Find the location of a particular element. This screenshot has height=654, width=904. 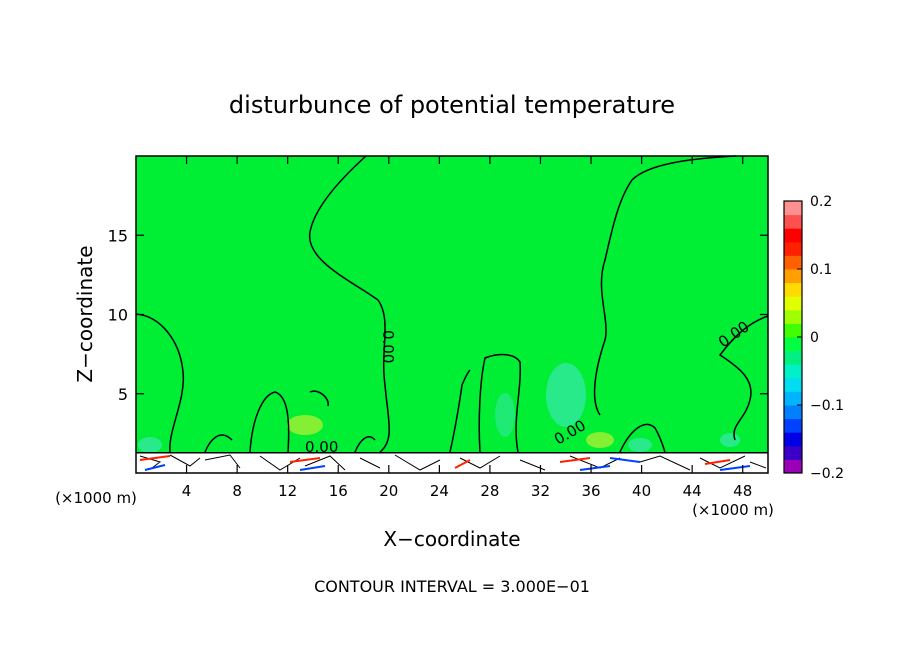

surface-noise is located at coordinates (453, 462).